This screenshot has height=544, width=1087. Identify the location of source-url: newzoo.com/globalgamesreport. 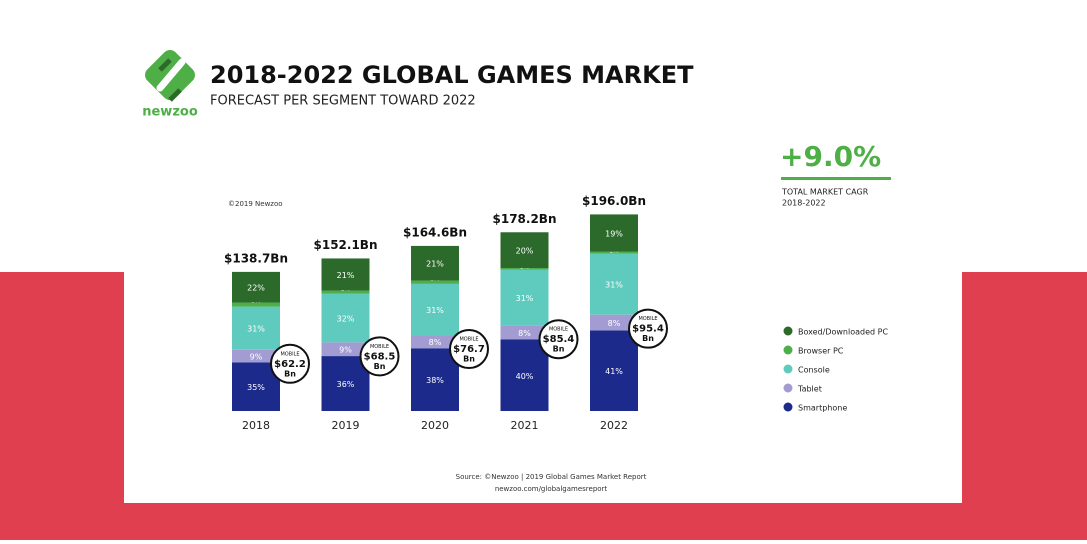
(551, 489).